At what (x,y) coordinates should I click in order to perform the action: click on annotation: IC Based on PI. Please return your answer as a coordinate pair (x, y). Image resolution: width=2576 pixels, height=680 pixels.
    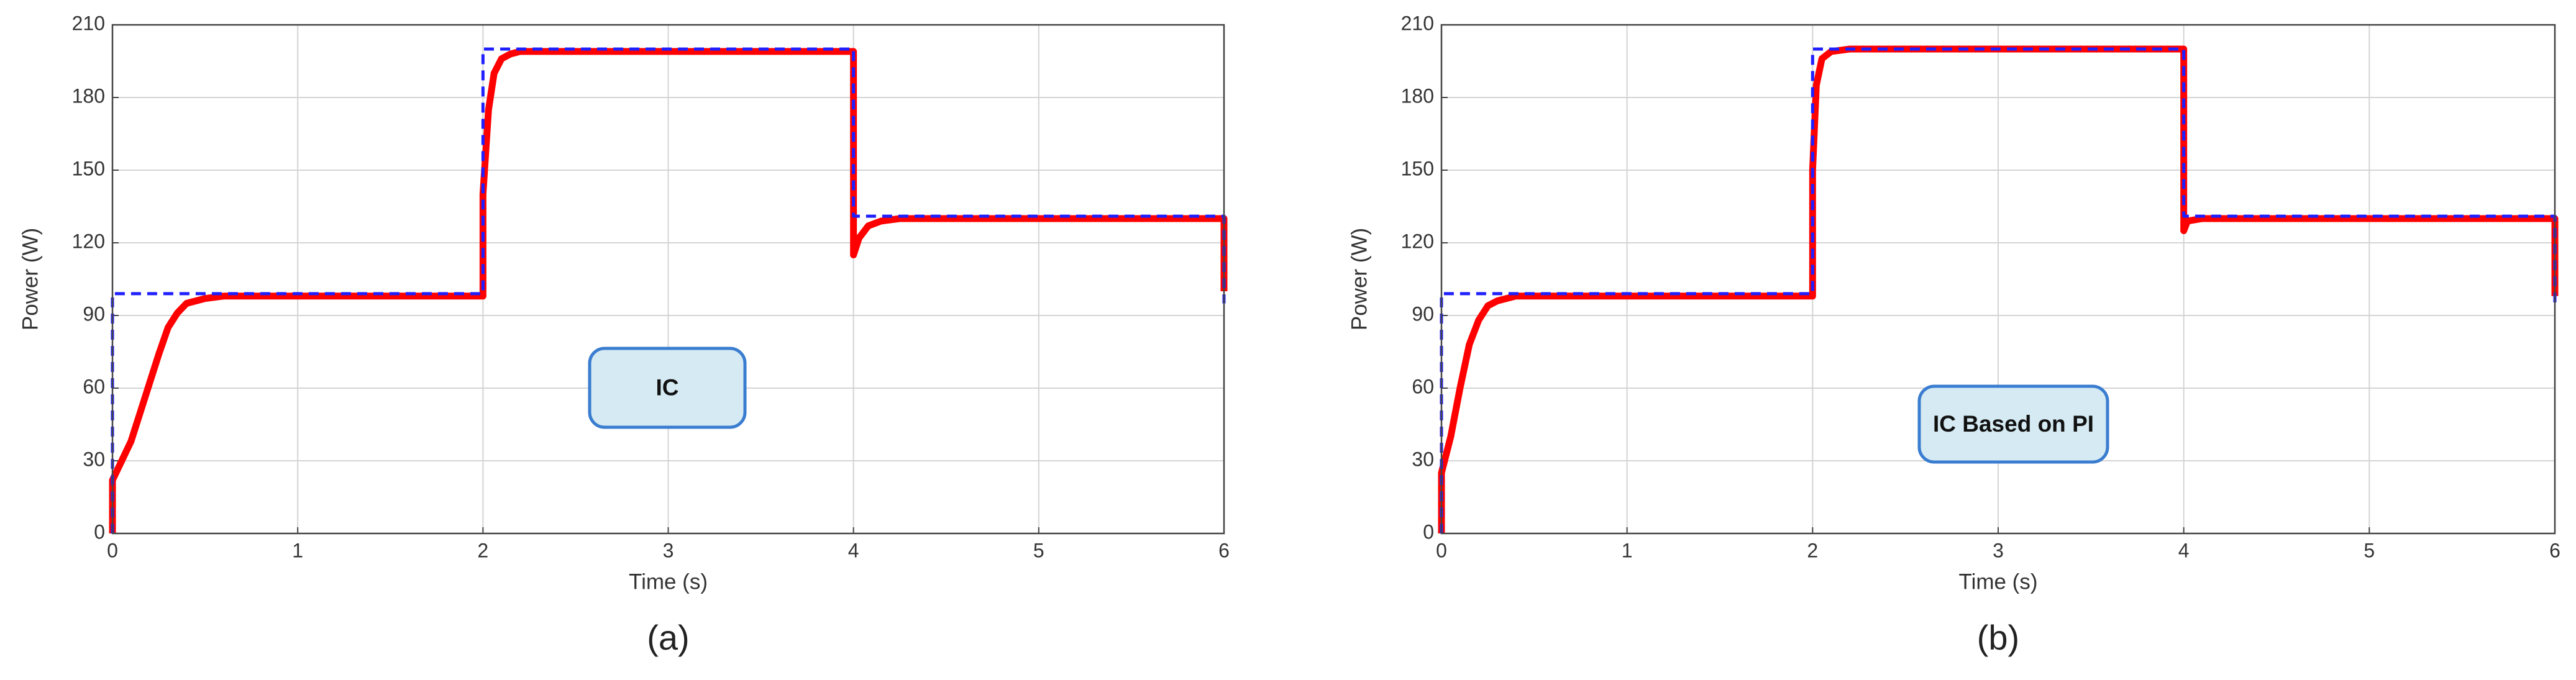
    Looking at the image, I should click on (2013, 424).